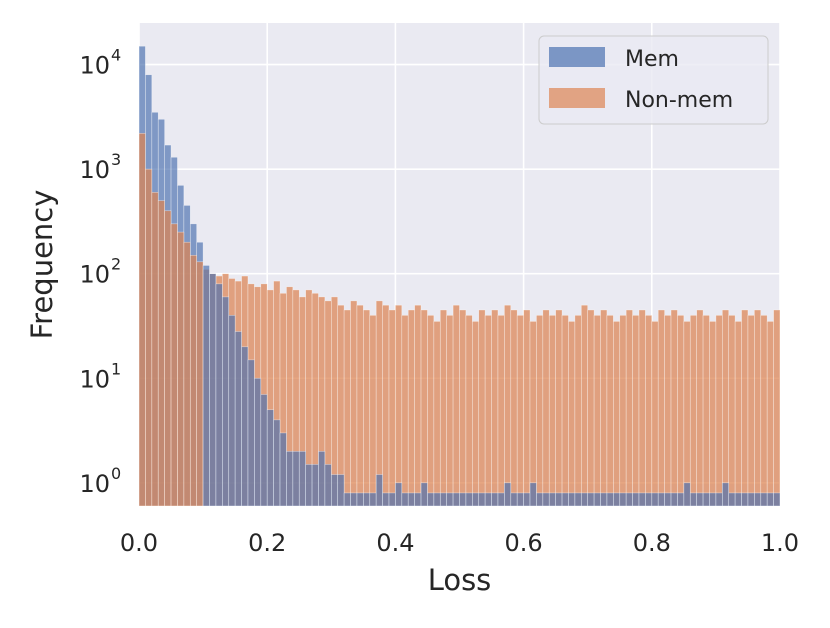 This screenshot has height=628, width=830. What do you see at coordinates (116, 159) in the screenshot?
I see `y-tick-exponent: 3` at bounding box center [116, 159].